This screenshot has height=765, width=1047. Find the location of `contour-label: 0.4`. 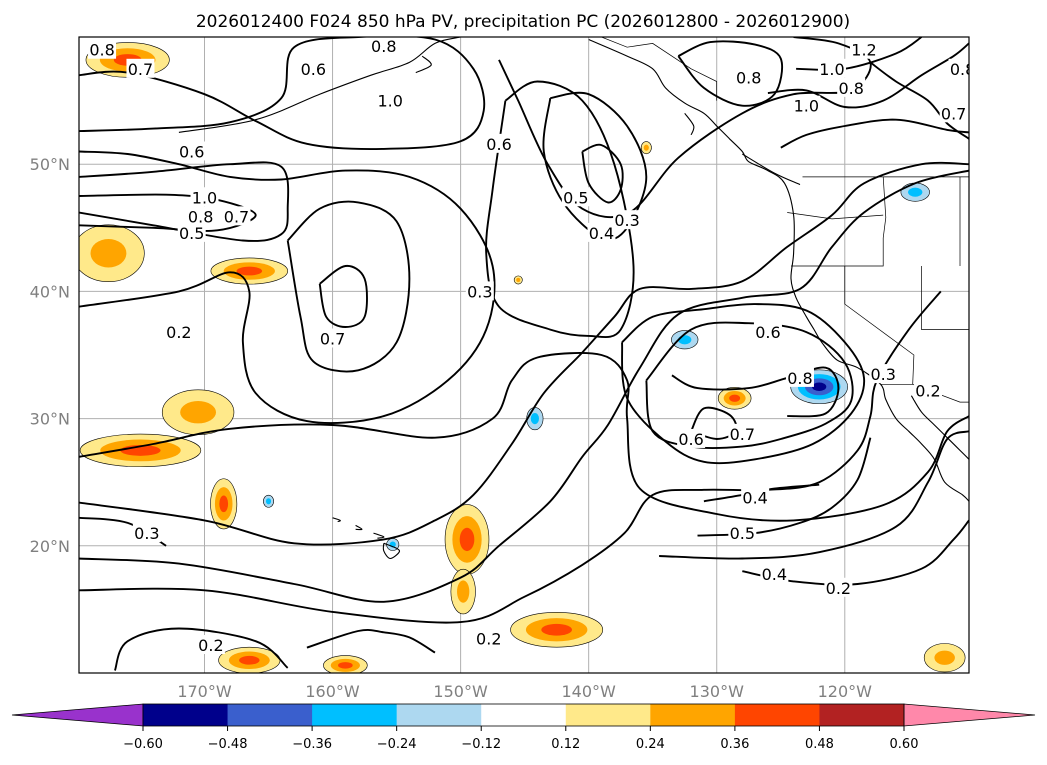

contour-label: 0.4 is located at coordinates (755, 497).